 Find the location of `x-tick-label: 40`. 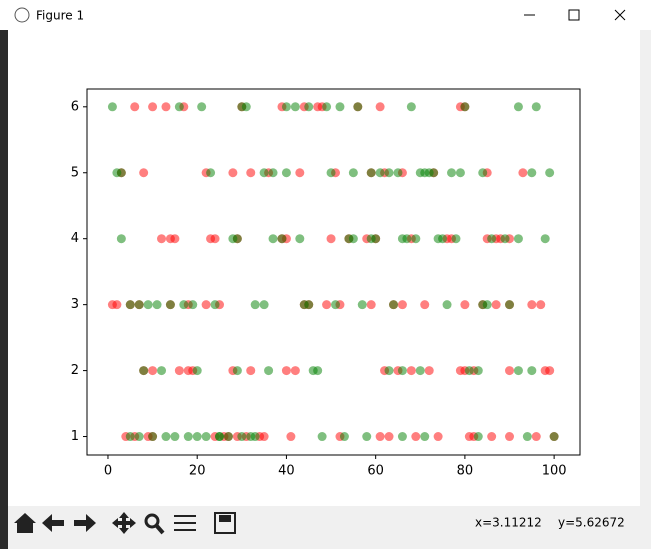

x-tick-label: 40 is located at coordinates (286, 471).